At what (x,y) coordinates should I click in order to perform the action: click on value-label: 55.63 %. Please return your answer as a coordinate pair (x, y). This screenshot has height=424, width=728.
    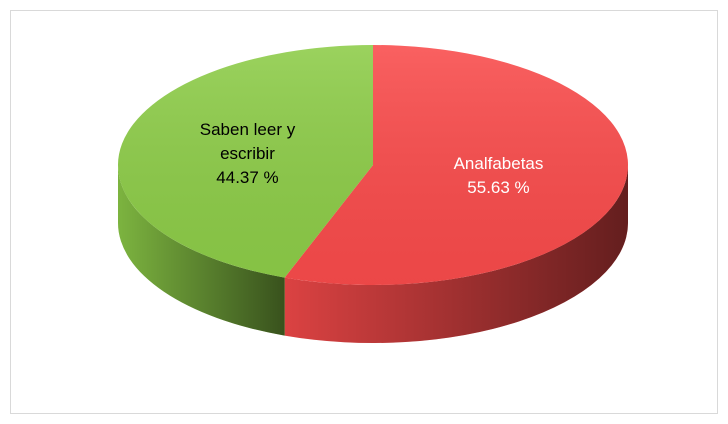
    Looking at the image, I should click on (498, 187).